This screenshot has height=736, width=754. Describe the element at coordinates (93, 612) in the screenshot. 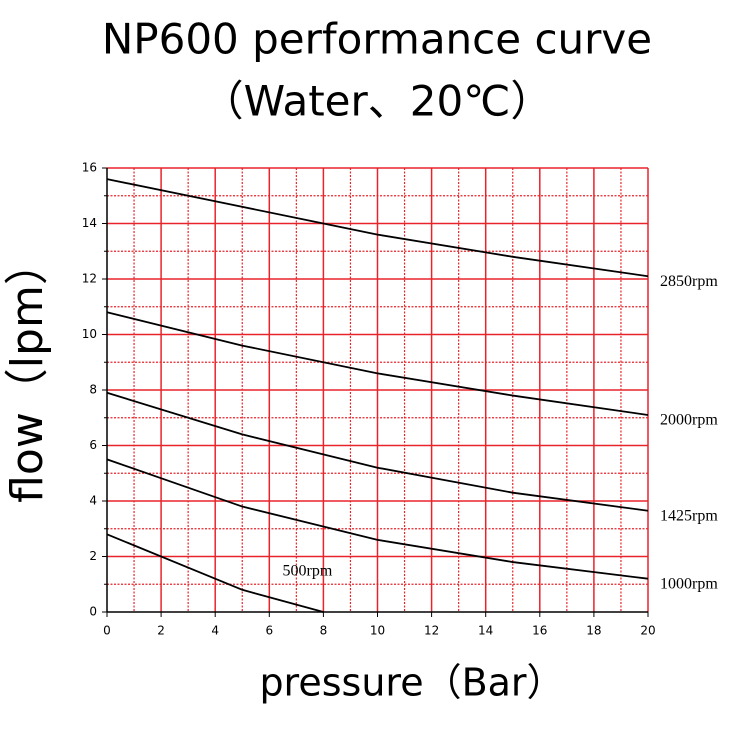

I see `y-tick-label: 0` at that location.